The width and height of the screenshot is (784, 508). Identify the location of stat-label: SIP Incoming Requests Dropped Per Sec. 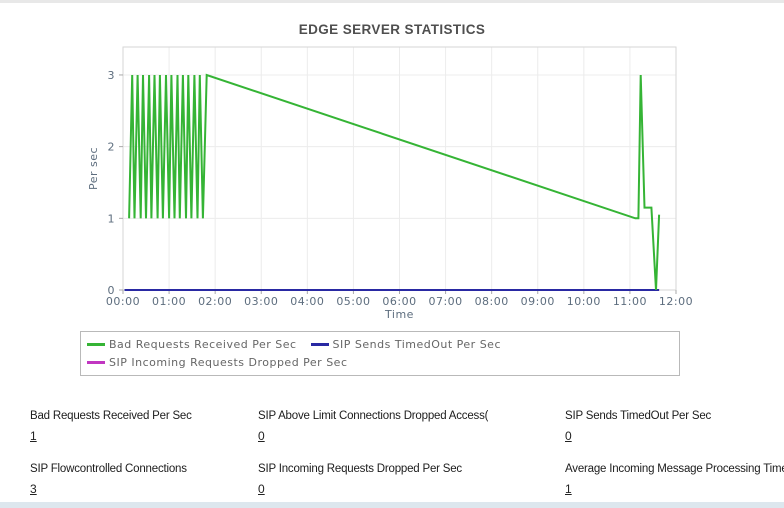
(360, 469).